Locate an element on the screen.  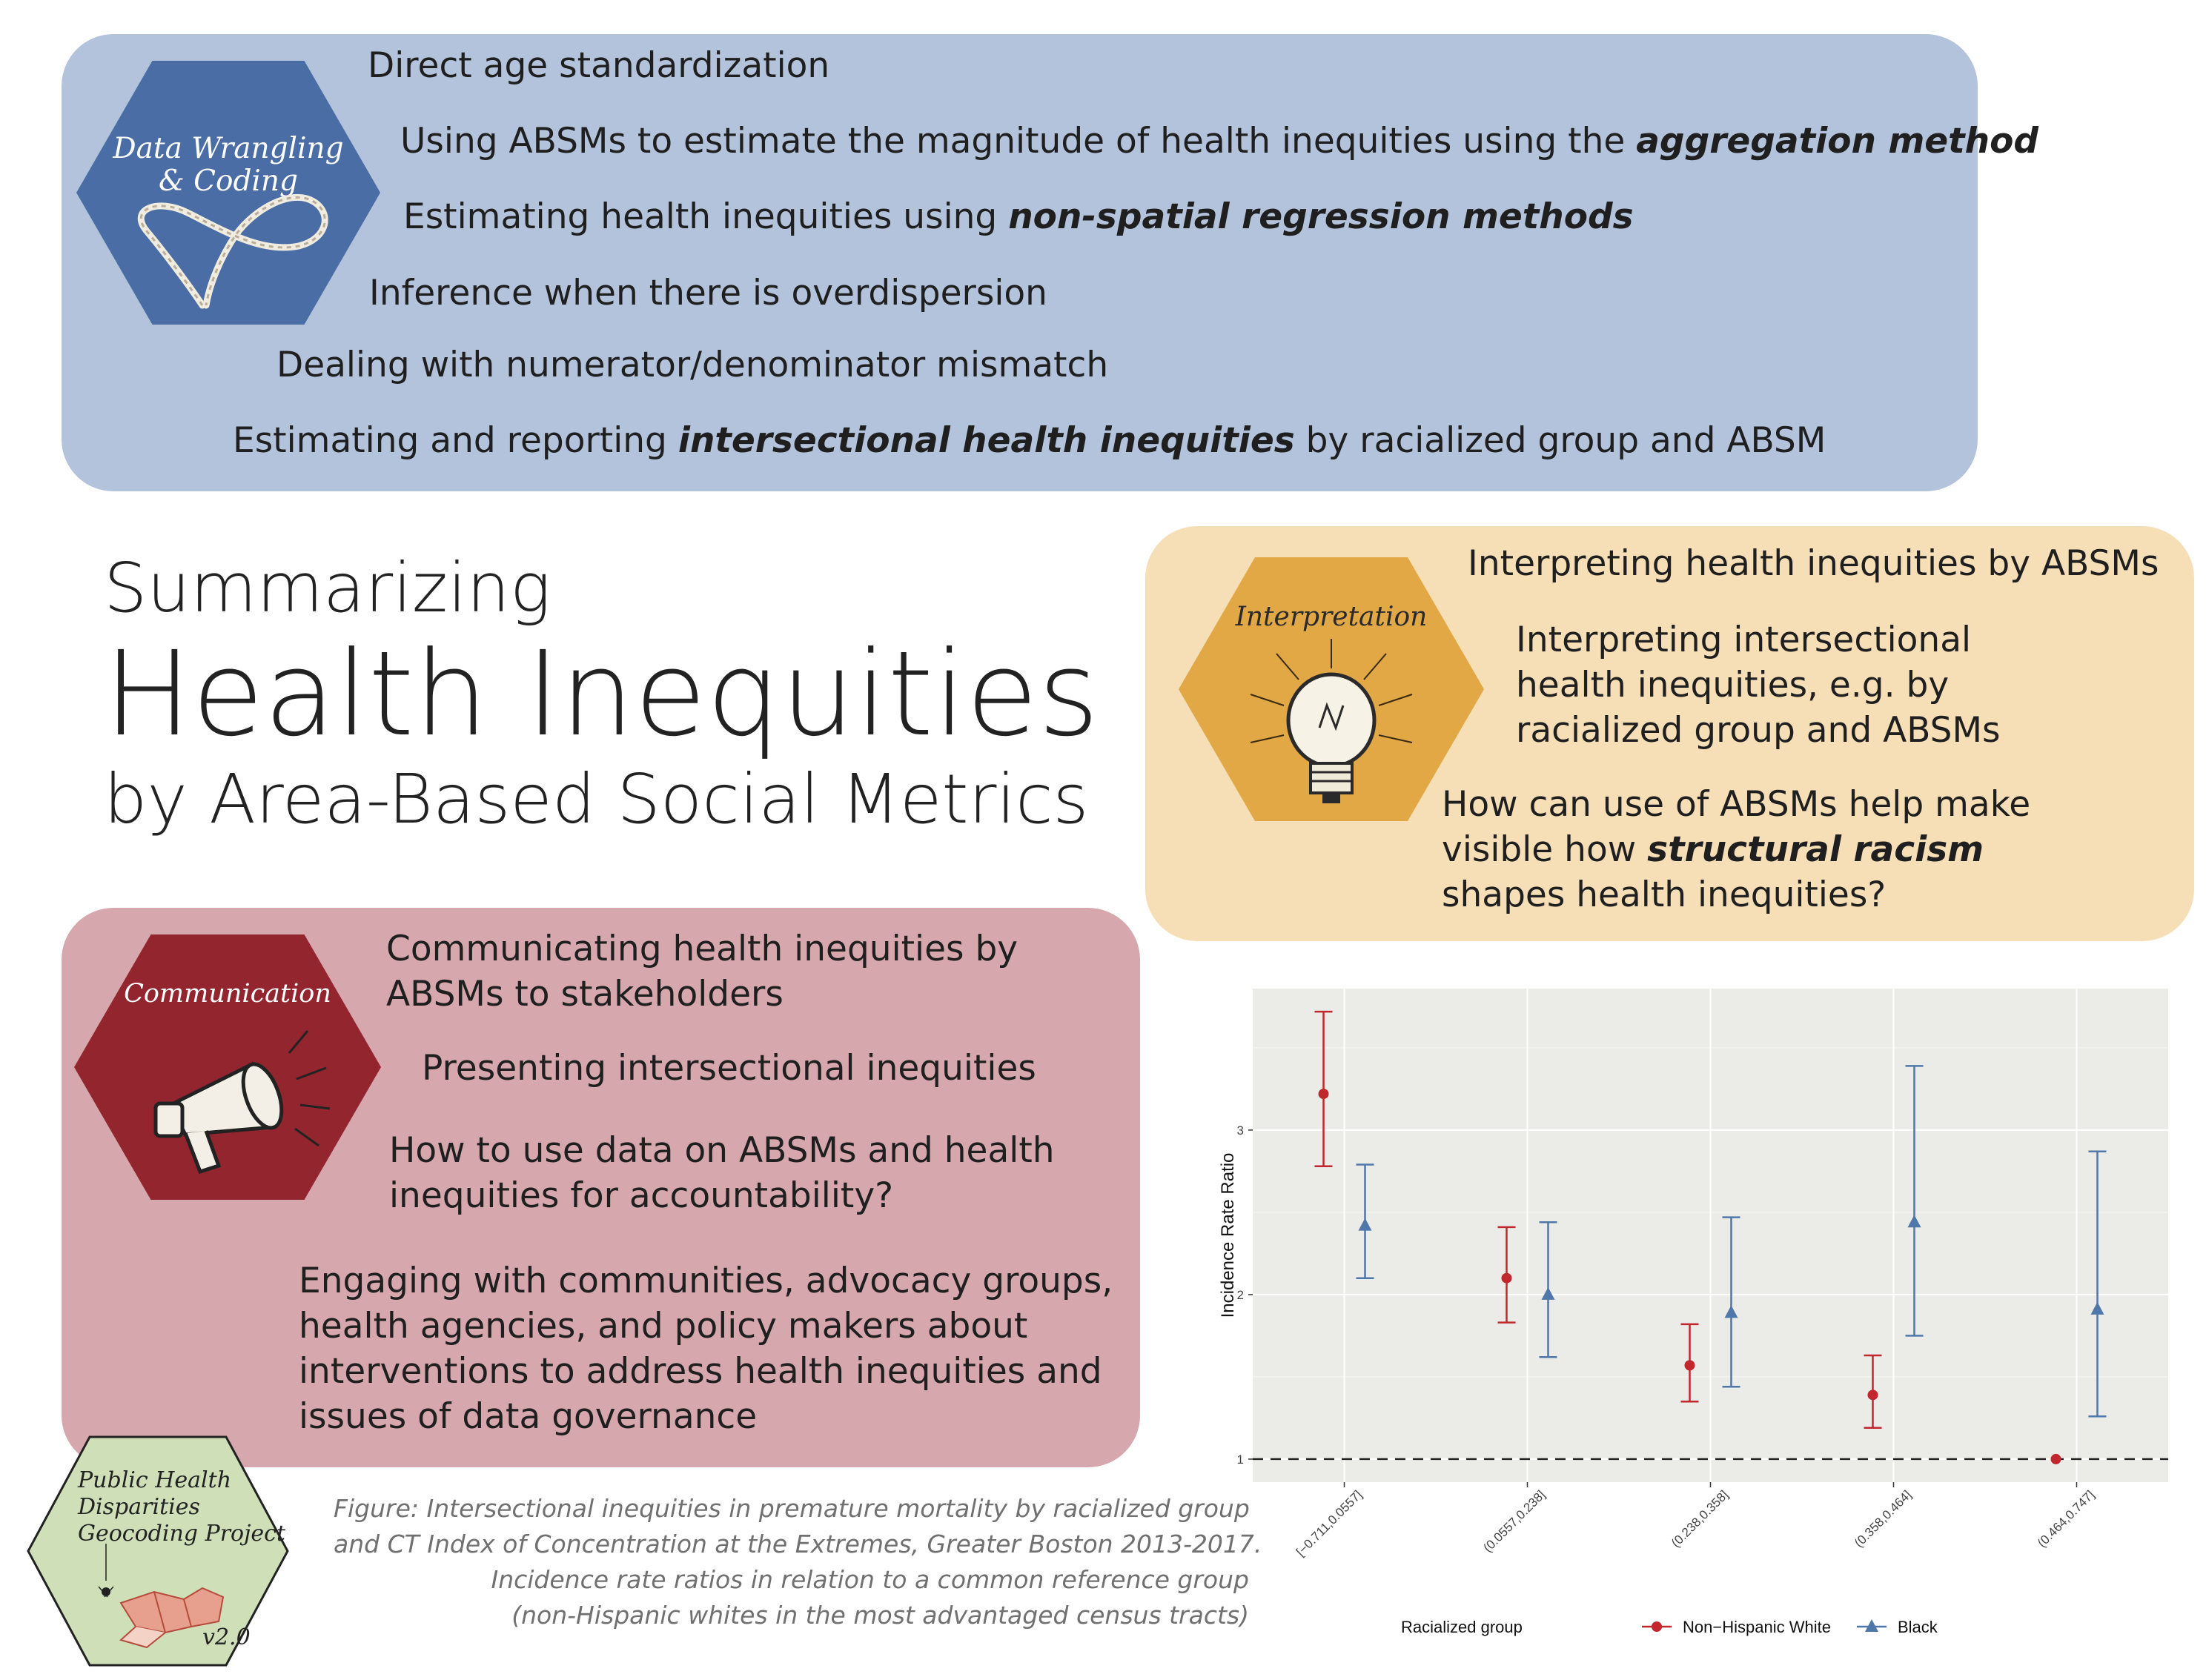
title-subtitle: by Area-Based Social Metrics is located at coordinates (596, 800).